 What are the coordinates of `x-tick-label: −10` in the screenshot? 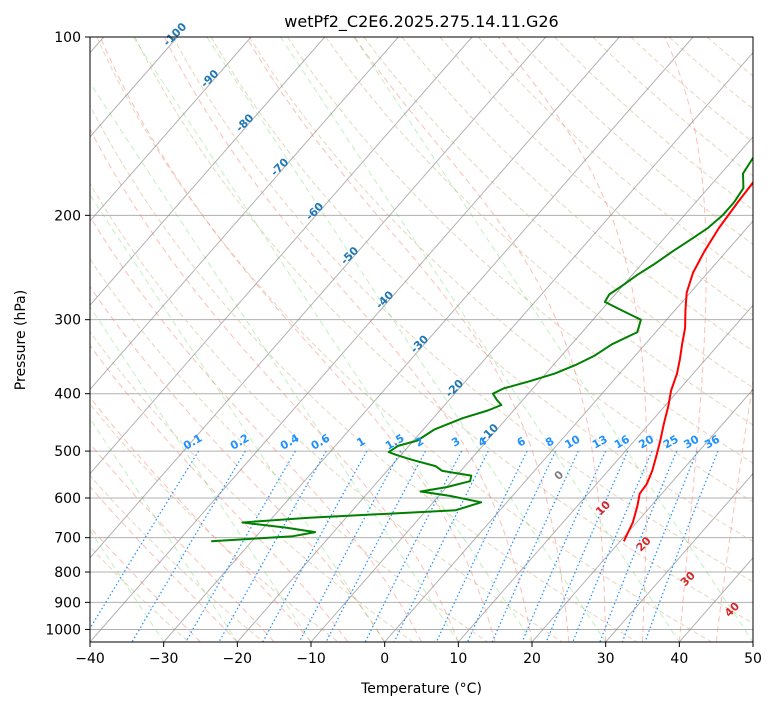 It's located at (311, 659).